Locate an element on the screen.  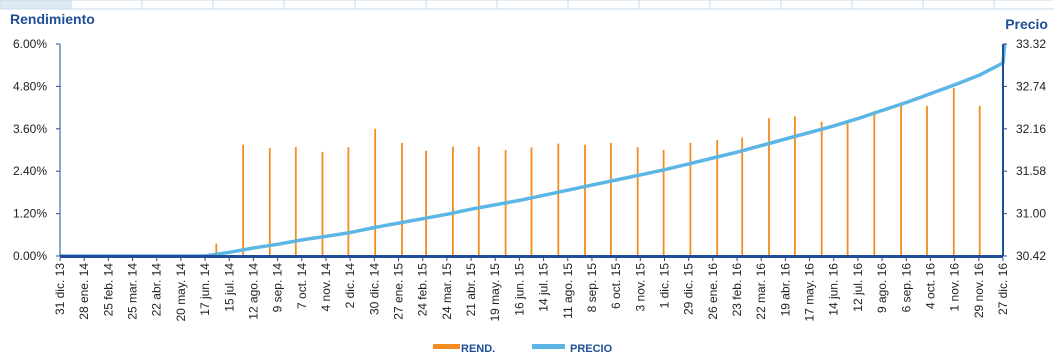
legend-label-rend: REND. is located at coordinates (478, 349).